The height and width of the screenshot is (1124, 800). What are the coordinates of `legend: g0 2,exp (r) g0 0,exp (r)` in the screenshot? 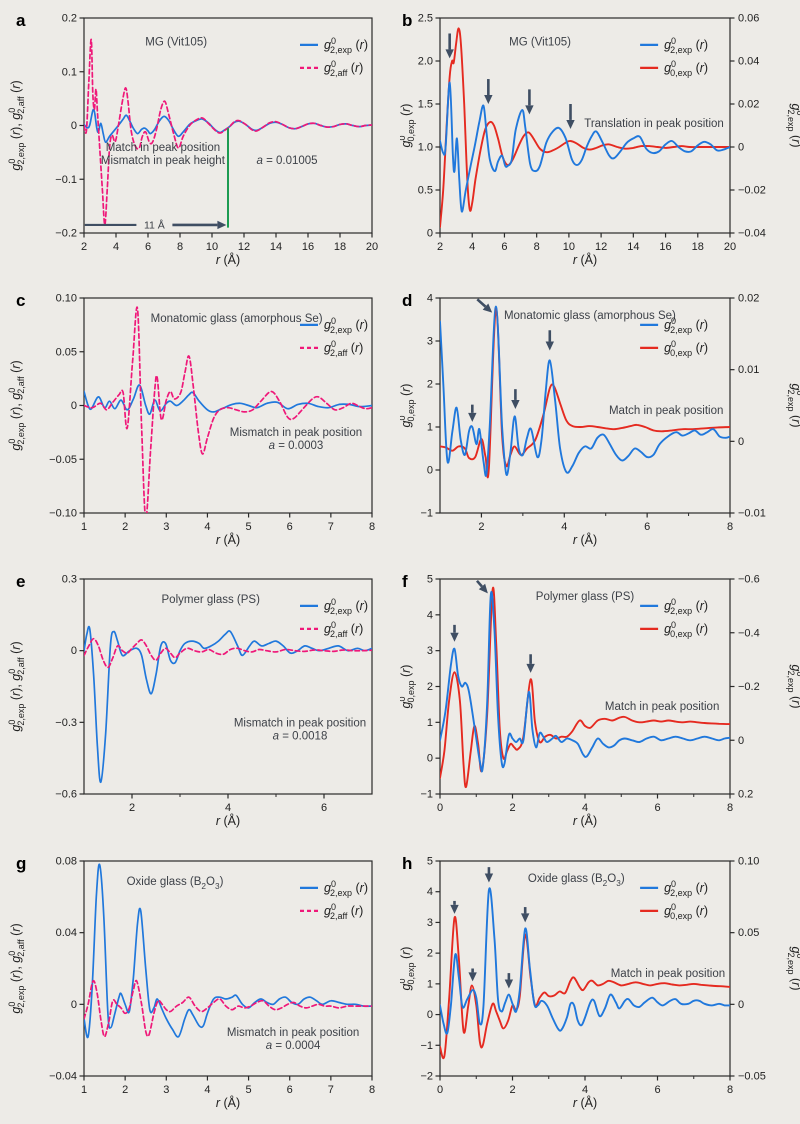 It's located at (674, 900).